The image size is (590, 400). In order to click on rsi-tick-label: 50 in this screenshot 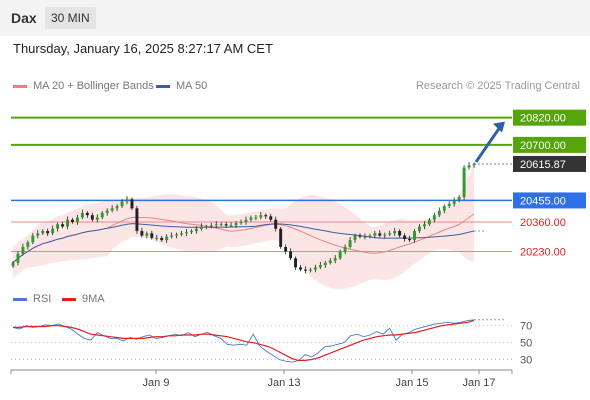, I will do `click(526, 344)`.